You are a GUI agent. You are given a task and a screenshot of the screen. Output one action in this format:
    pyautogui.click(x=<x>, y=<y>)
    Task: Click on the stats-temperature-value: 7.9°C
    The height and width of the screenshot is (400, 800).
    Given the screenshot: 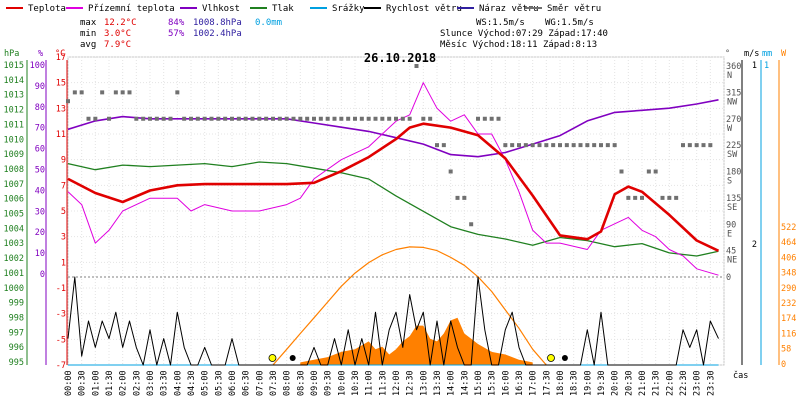 What is the action you would take?
    pyautogui.click(x=117, y=45)
    